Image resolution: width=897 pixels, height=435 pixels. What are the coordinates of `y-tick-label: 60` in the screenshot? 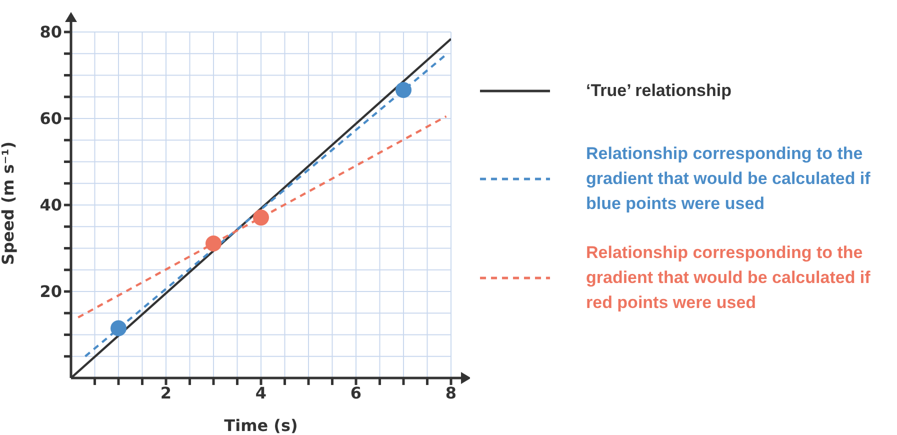 It's located at (51, 118).